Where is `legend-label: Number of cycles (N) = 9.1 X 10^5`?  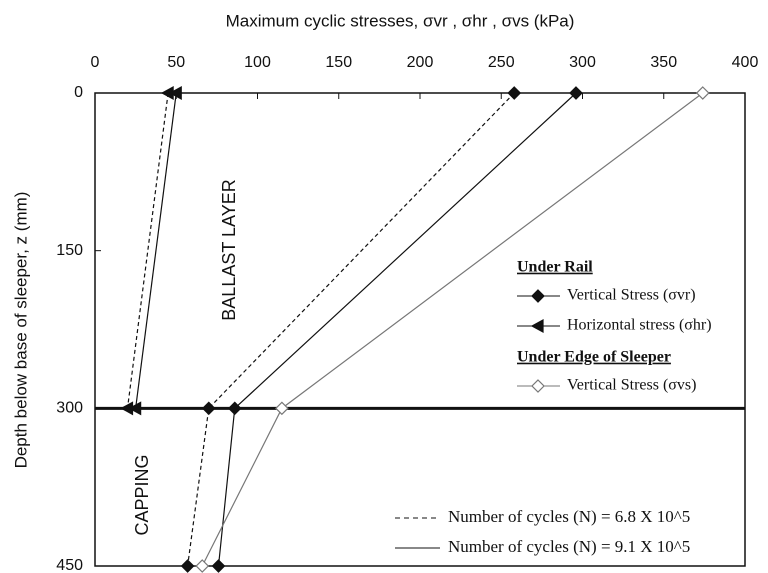
legend-label: Number of cycles (N) = 9.1 X 10^5 is located at coordinates (569, 546).